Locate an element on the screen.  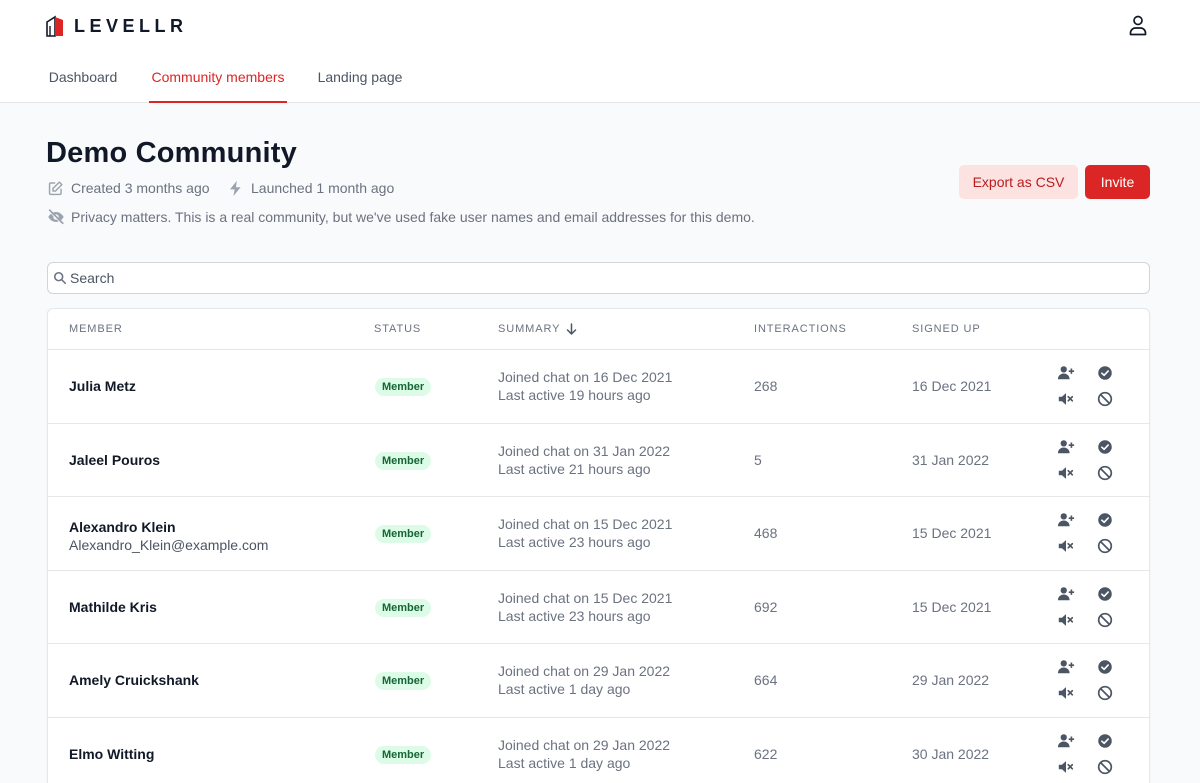
signed-up-date: 29 Jan 2022 is located at coordinates (951, 680).